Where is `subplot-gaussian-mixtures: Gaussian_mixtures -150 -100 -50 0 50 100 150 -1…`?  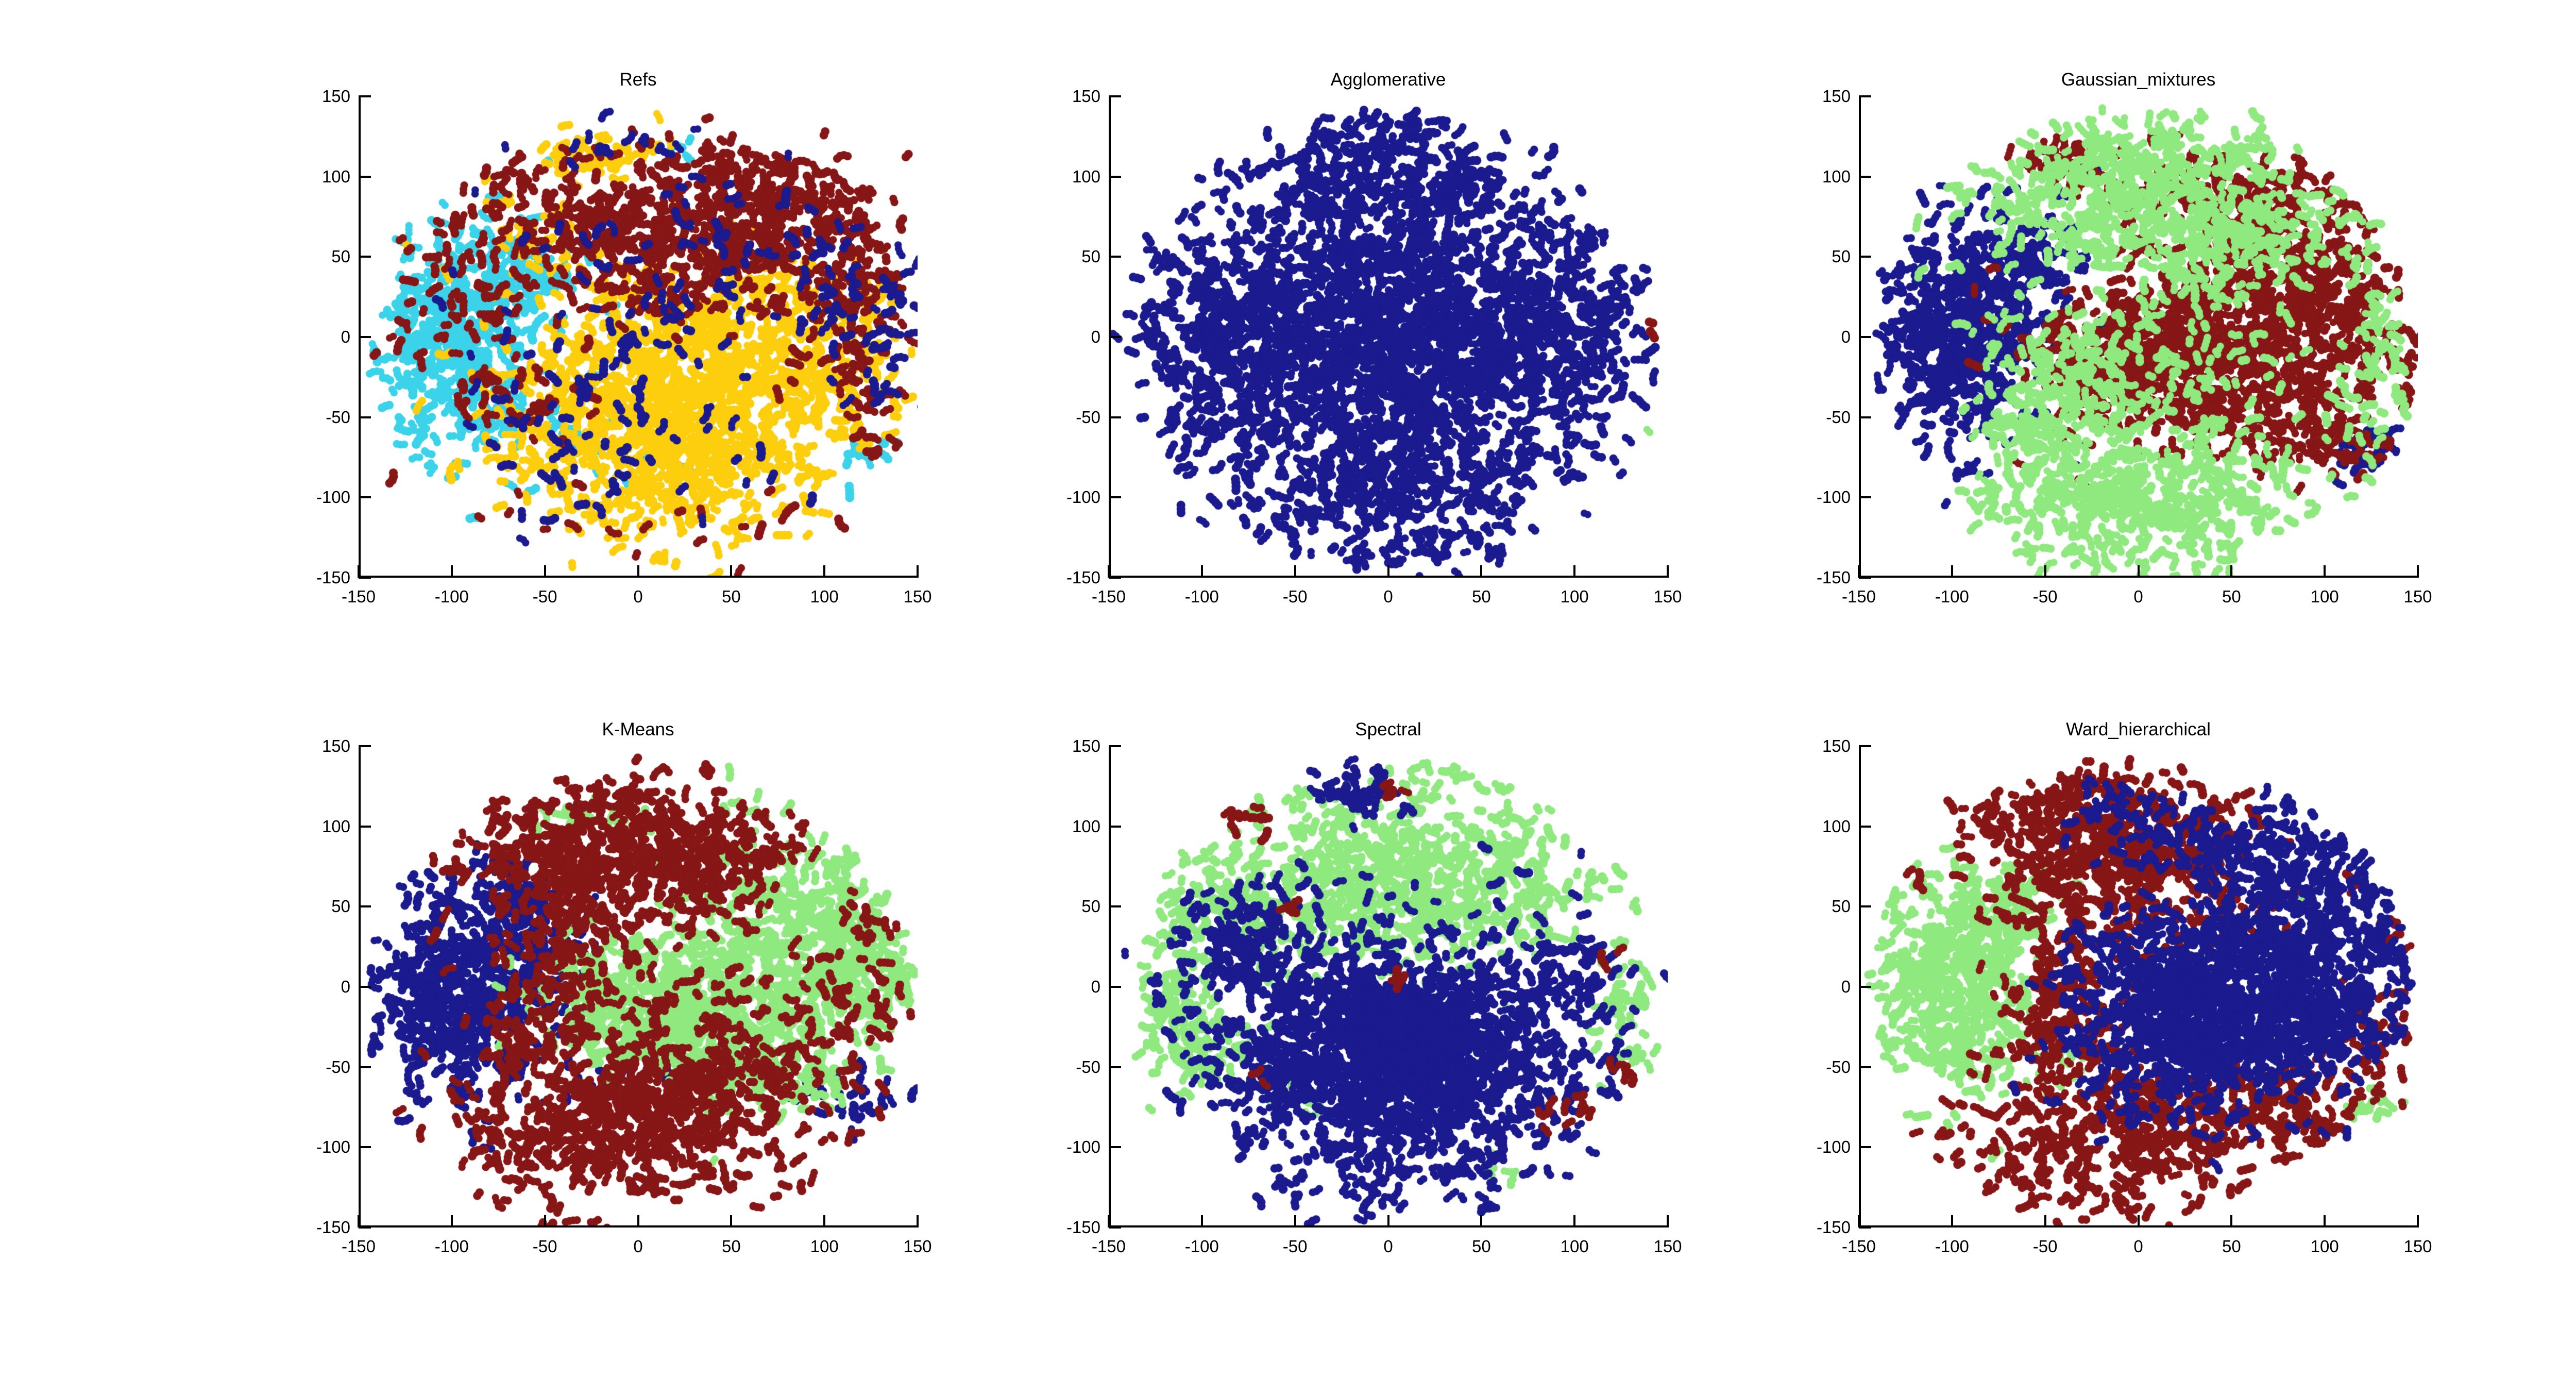 subplot-gaussian-mixtures: Gaussian_mixtures -150 -100 -50 0 50 100 150 -1… is located at coordinates (2124, 338).